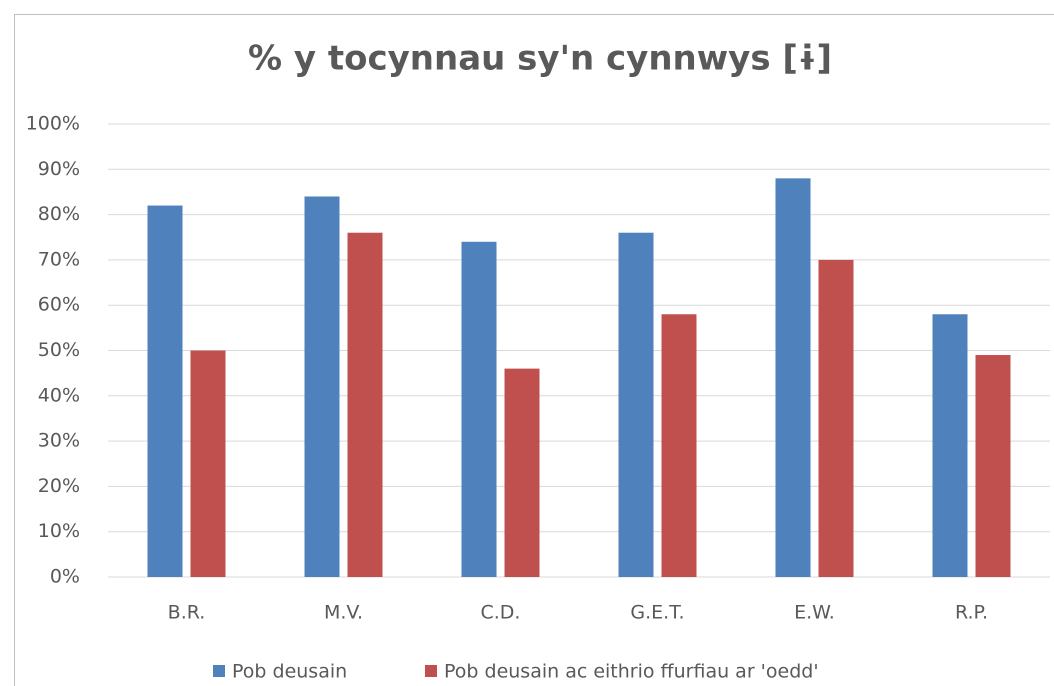 This screenshot has height=686, width=1054. Describe the element at coordinates (187, 613) in the screenshot. I see `x-tick-label: B.R.` at that location.